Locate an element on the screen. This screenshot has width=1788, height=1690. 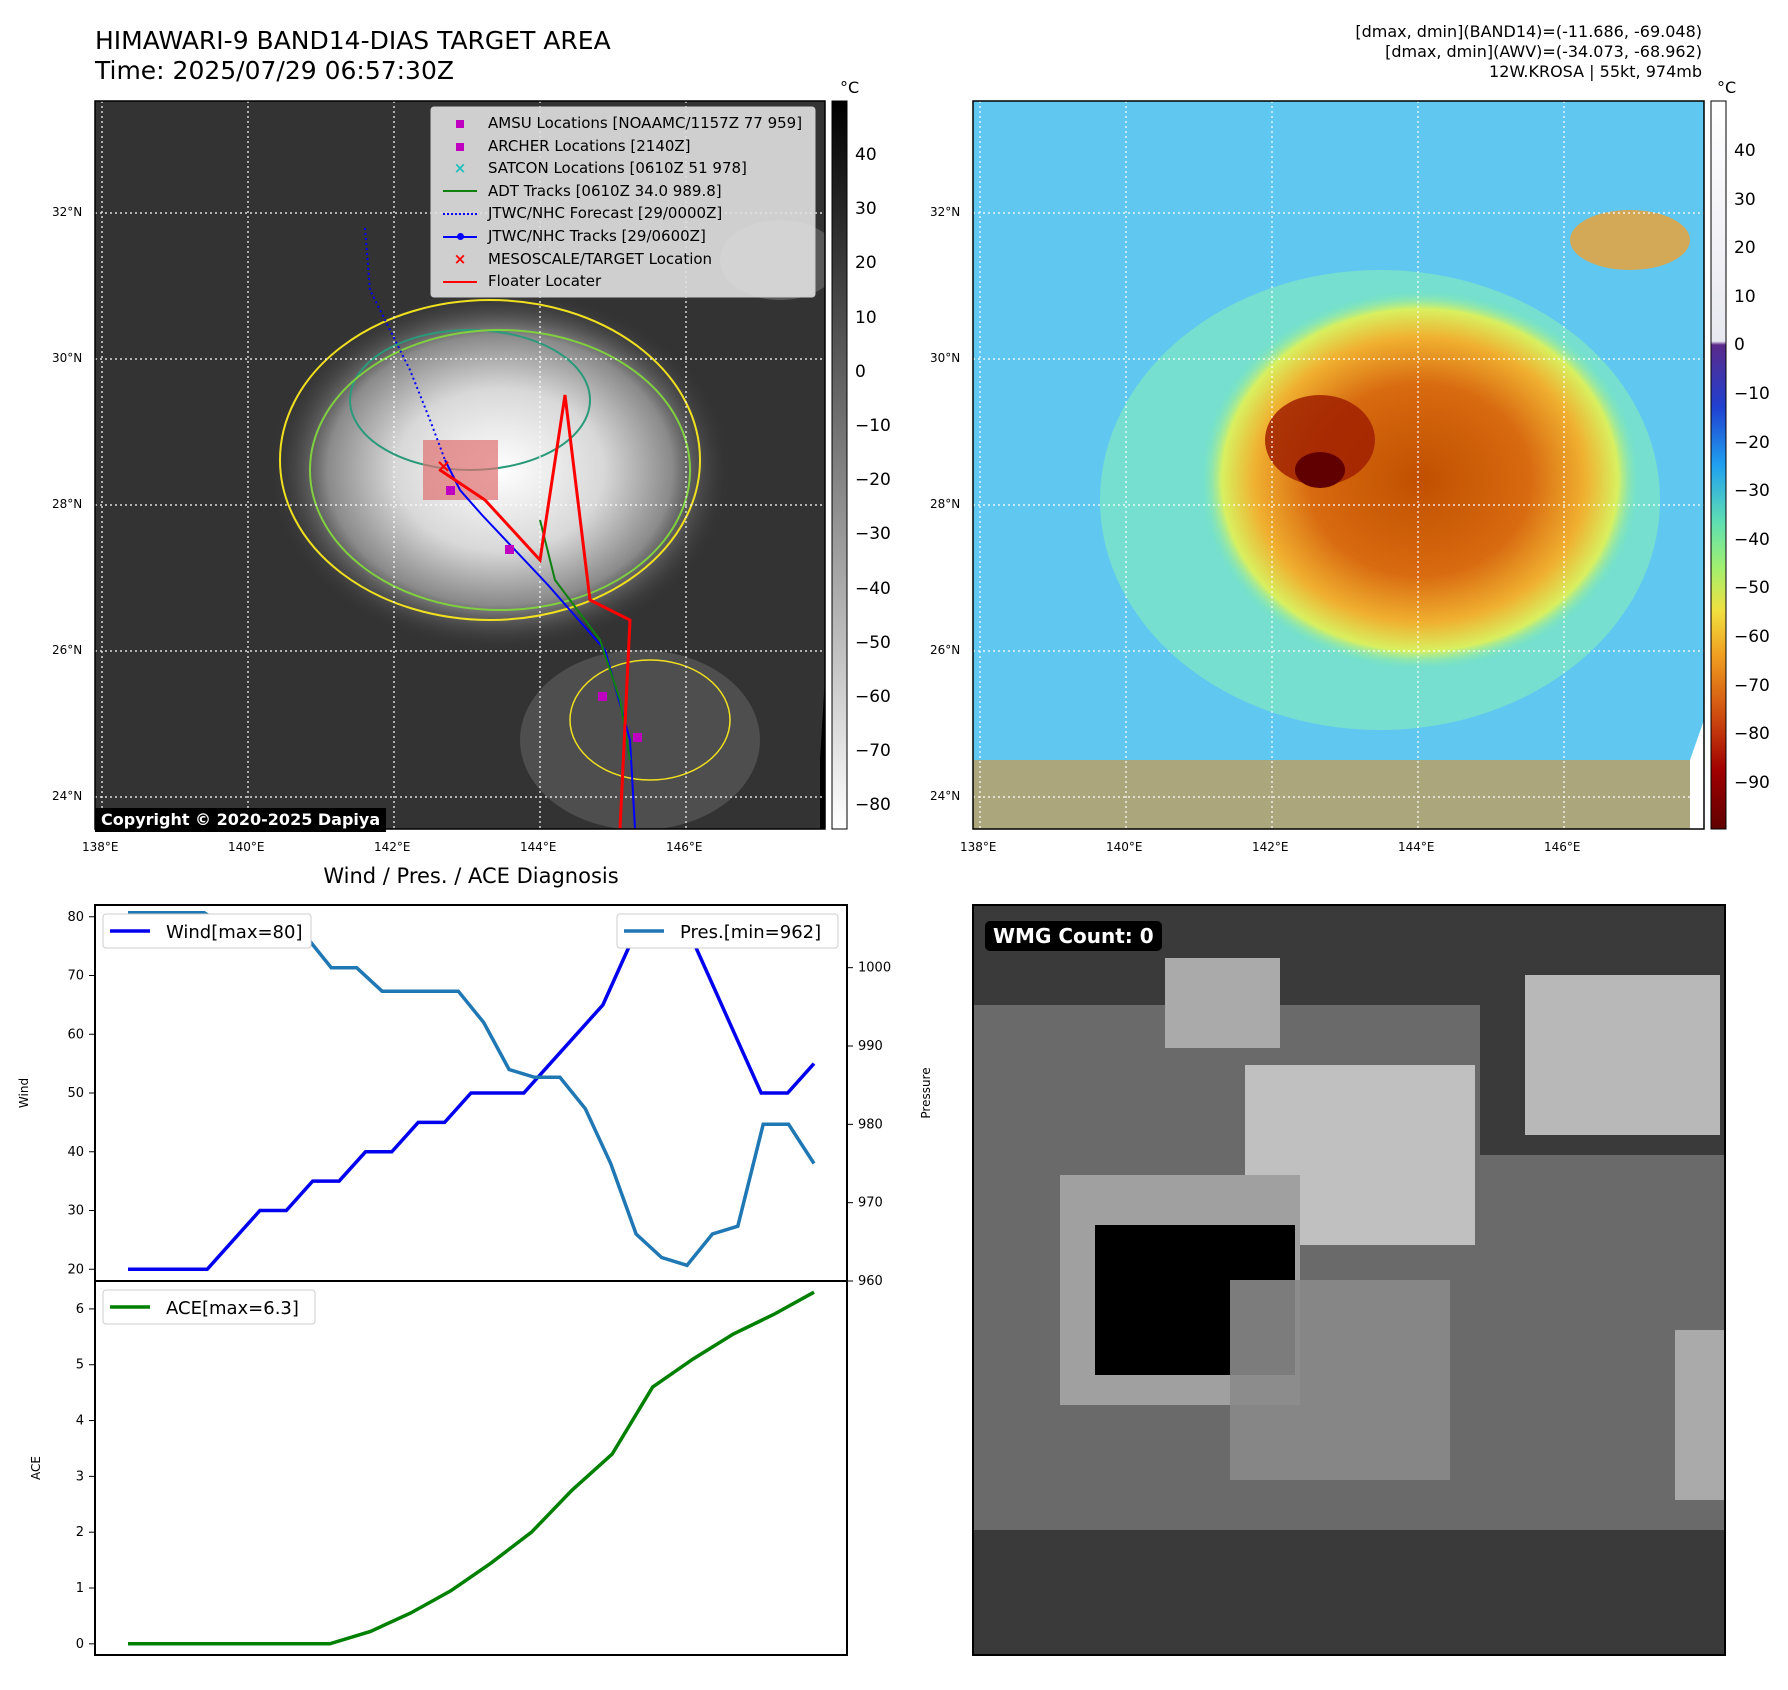
wv-colorbar-tick: 10 is located at coordinates (1745, 296).